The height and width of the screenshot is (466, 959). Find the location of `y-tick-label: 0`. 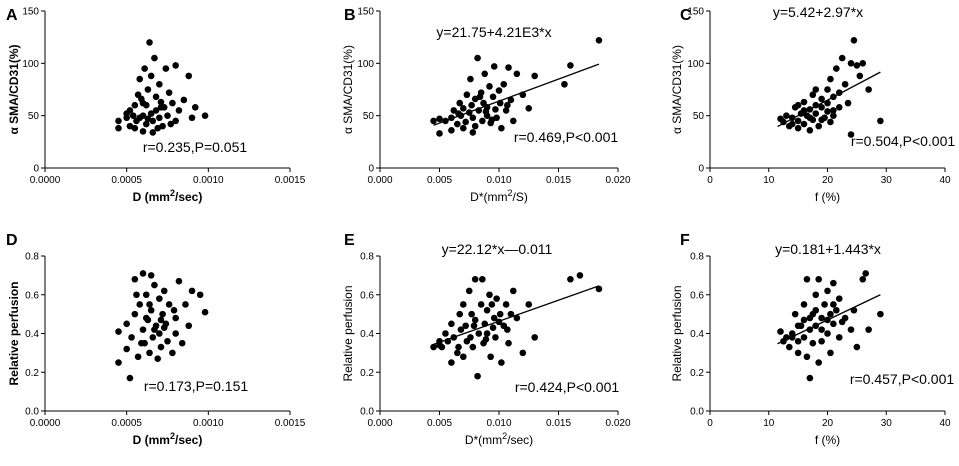

y-tick-label: 0 is located at coordinates (371, 169).